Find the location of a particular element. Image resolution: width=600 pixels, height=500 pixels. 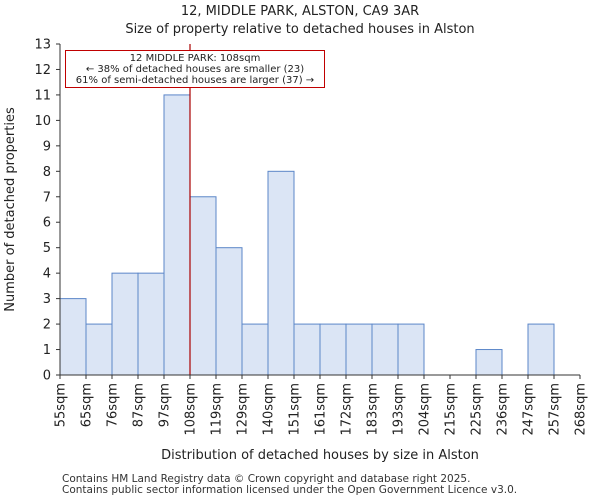

x-tick-label: 204sqm is located at coordinates (425, 409).